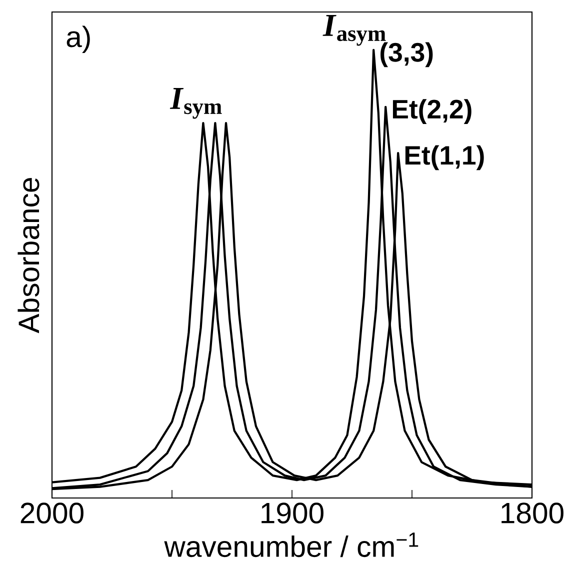 The width and height of the screenshot is (576, 574). What do you see at coordinates (29, 256) in the screenshot?
I see `y-axis-title: Absorbance` at bounding box center [29, 256].